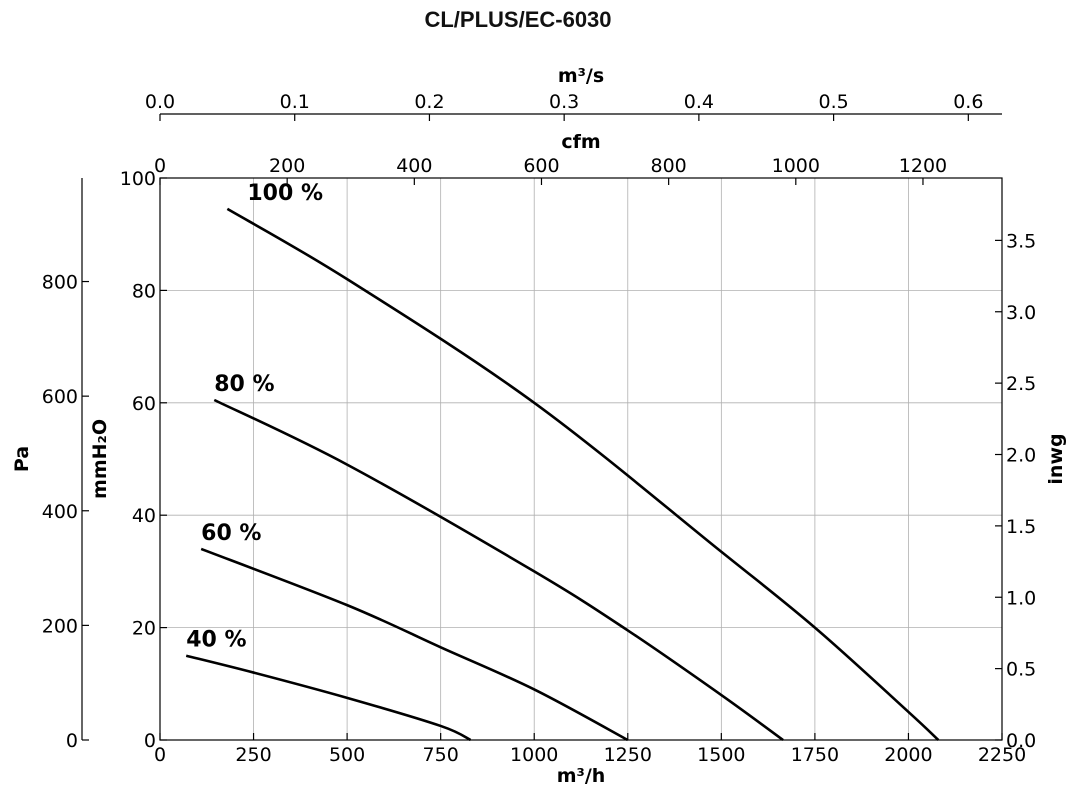 This screenshot has height=792, width=1071. I want to click on cfm-tick-label: 800, so click(669, 166).